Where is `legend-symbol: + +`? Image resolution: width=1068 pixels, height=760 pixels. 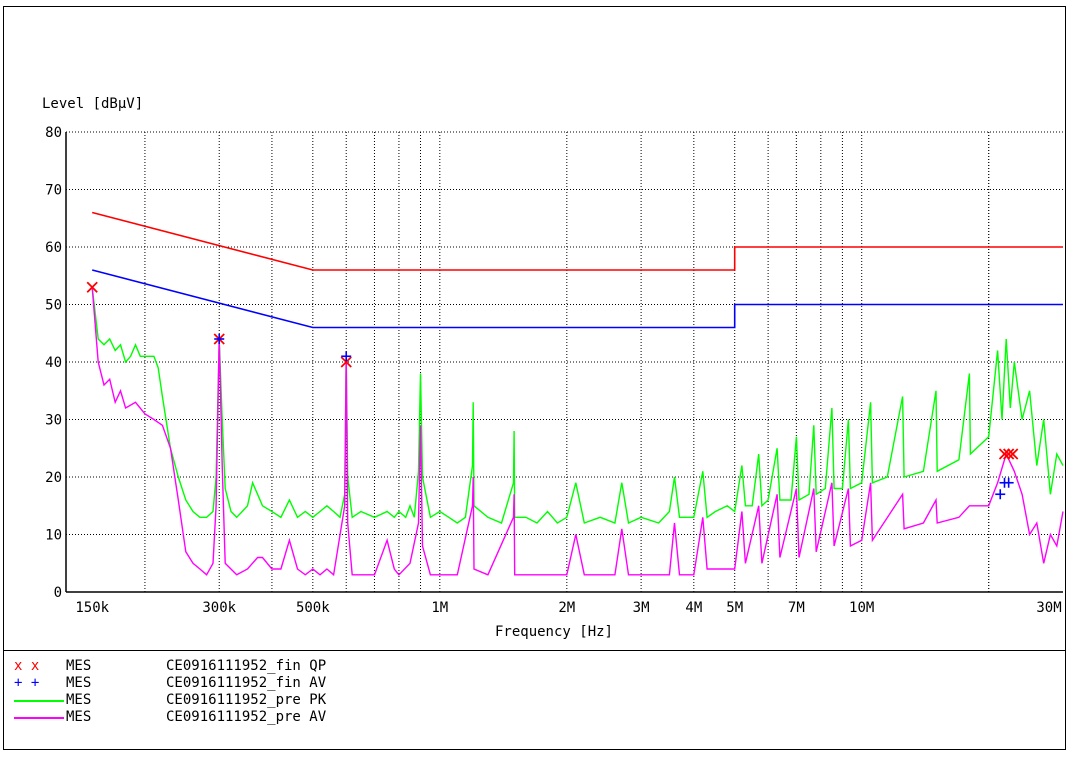 legend-symbol: + + is located at coordinates (38, 683).